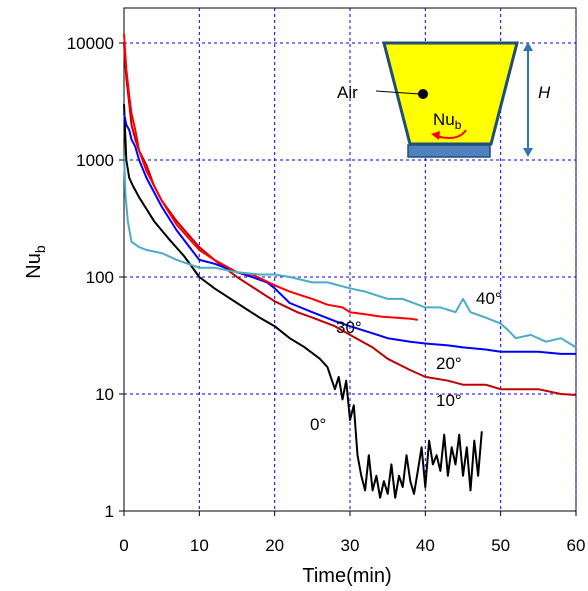 This screenshot has height=591, width=588. I want to click on inset-heat-arrowhead, so click(435, 135).